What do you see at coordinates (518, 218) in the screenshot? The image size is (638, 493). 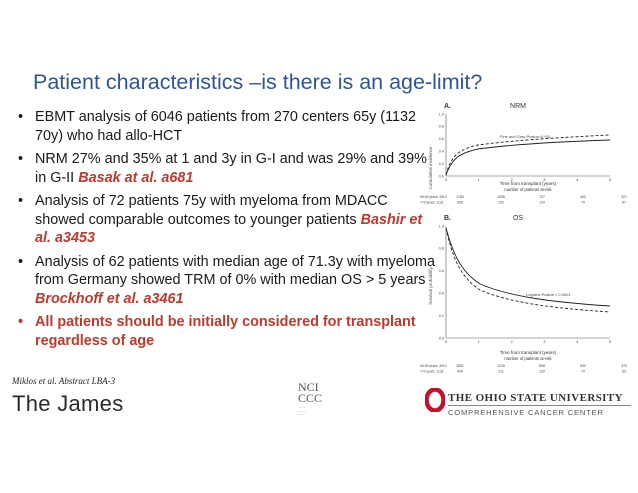 I see `panel-b-title: OS` at bounding box center [518, 218].